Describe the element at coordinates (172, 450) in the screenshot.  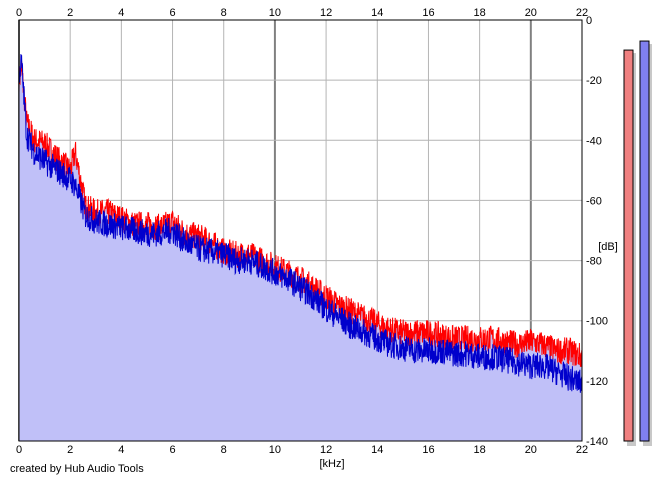
I see `x-tick-bottom-3: 6` at that location.